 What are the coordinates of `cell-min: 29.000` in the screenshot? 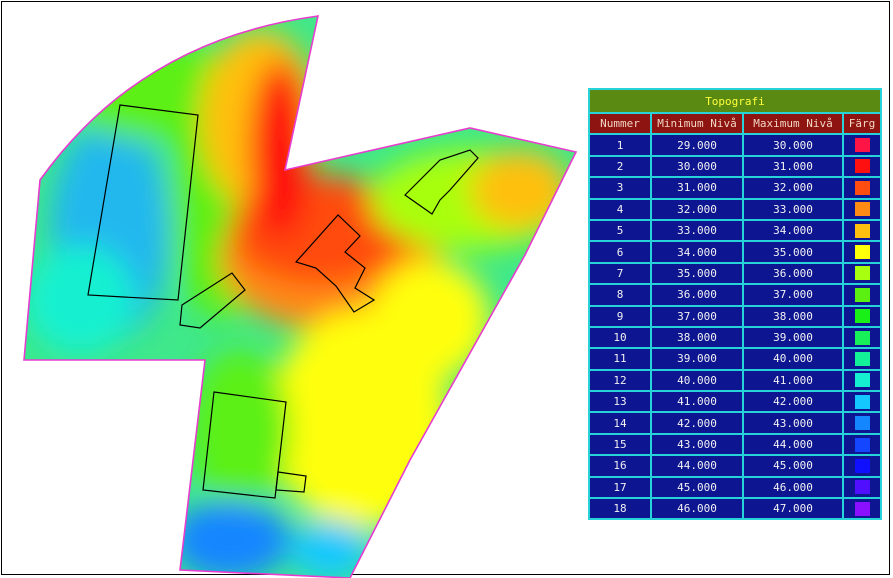 It's located at (697, 145).